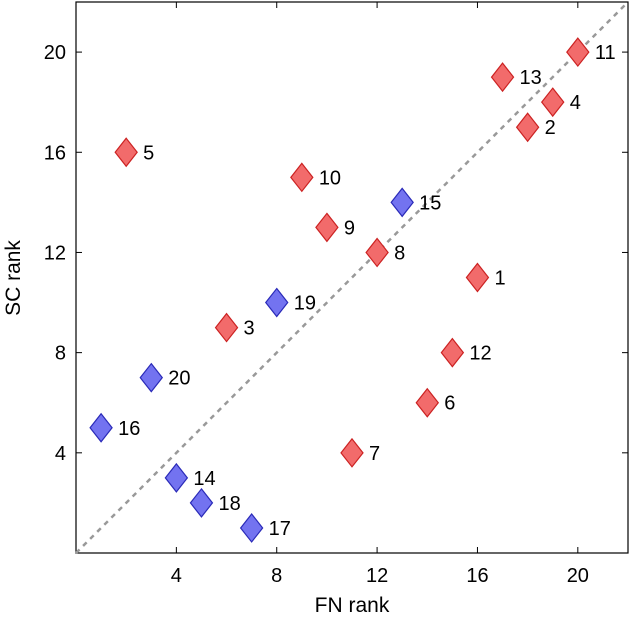 This screenshot has height=622, width=632. I want to click on x-tick-label: 20, so click(578, 576).